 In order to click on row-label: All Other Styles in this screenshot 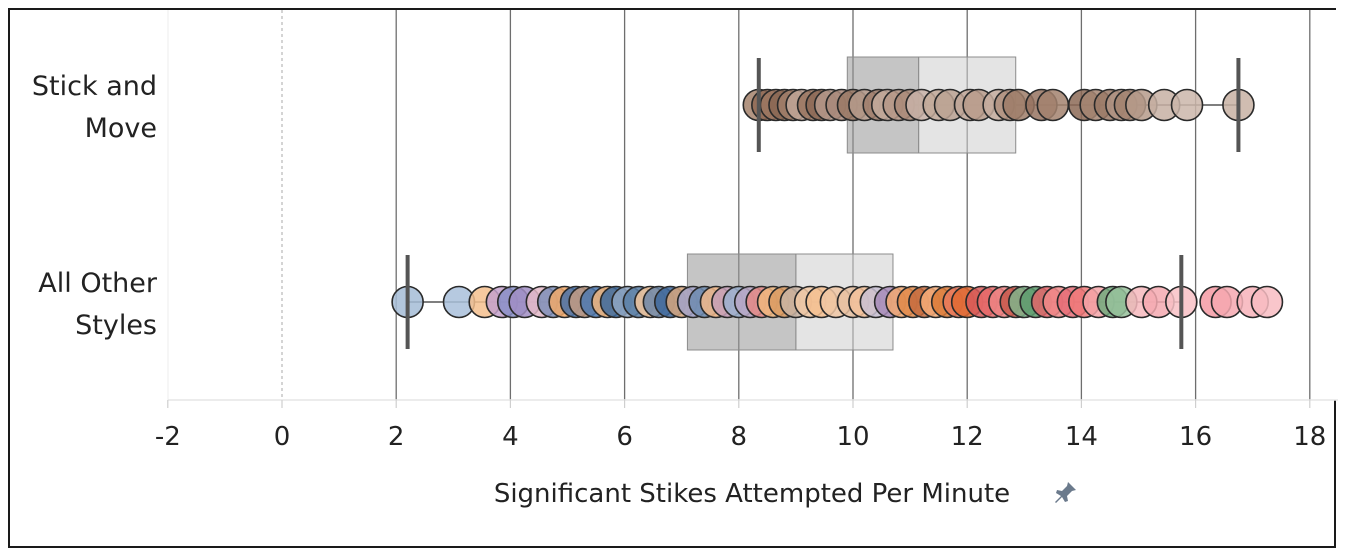, I will do `click(98, 304)`.